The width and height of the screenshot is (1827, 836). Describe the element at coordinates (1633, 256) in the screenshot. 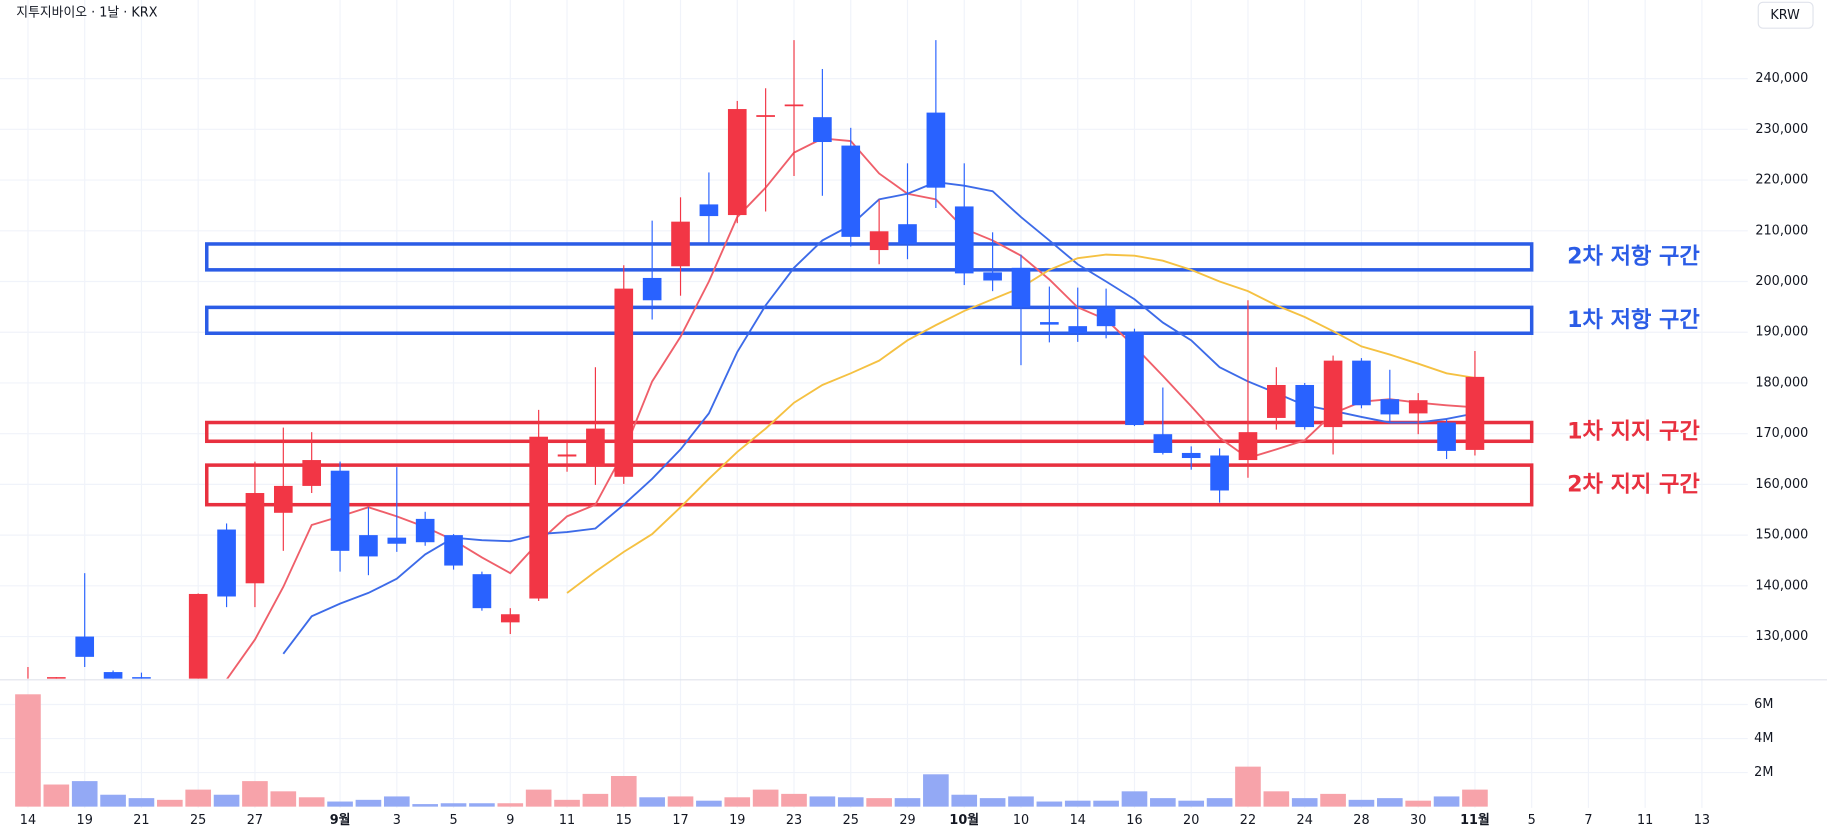

I see `zone-label: 2차 저항 구간` at that location.